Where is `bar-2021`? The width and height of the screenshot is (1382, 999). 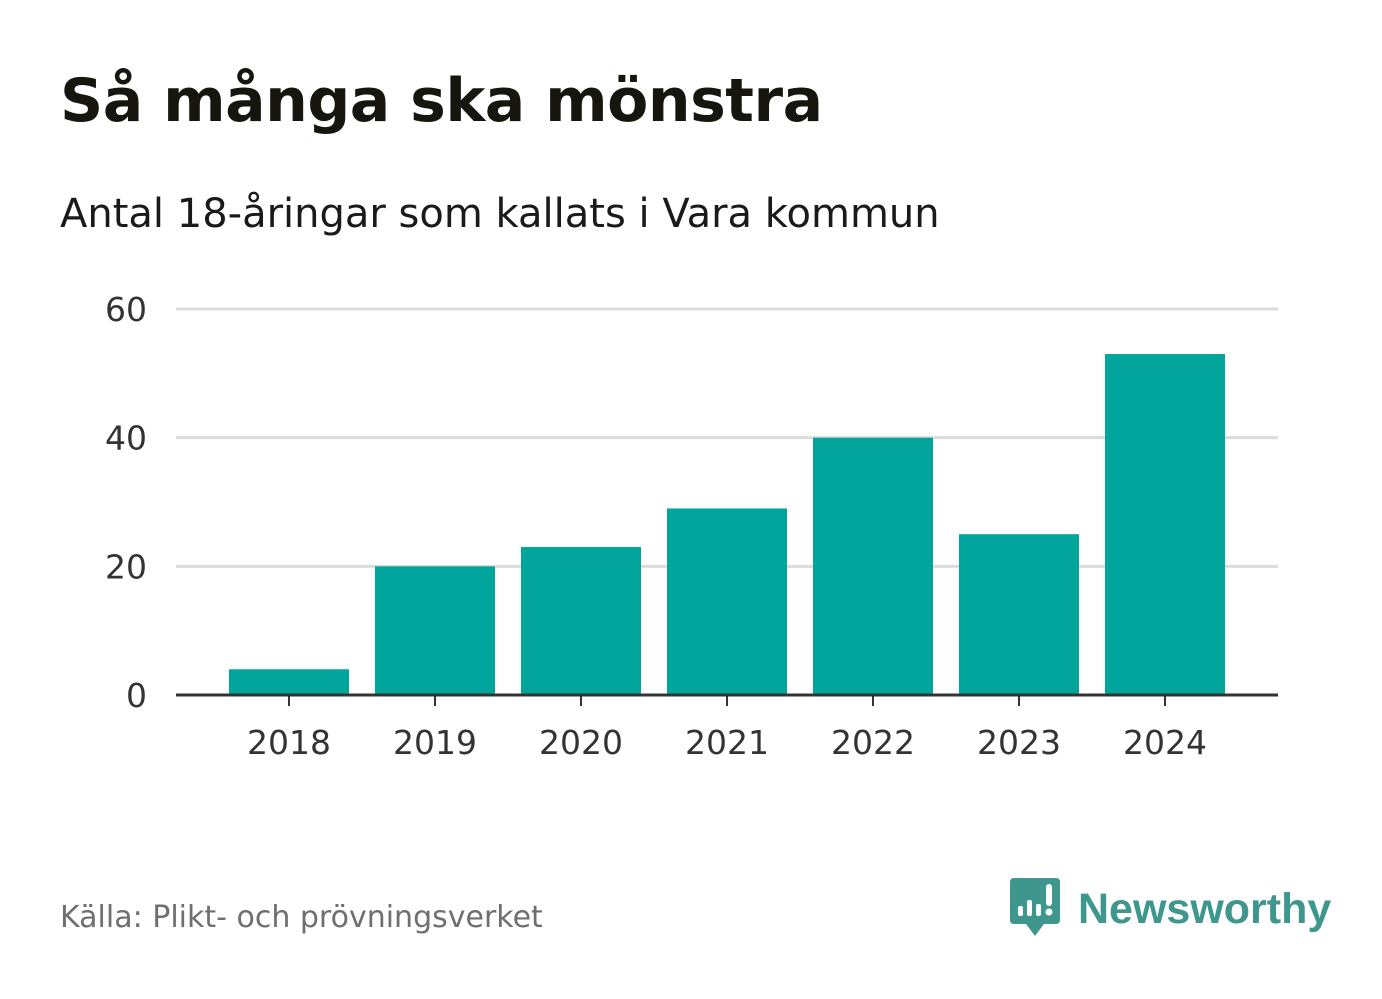 bar-2021 is located at coordinates (727, 601).